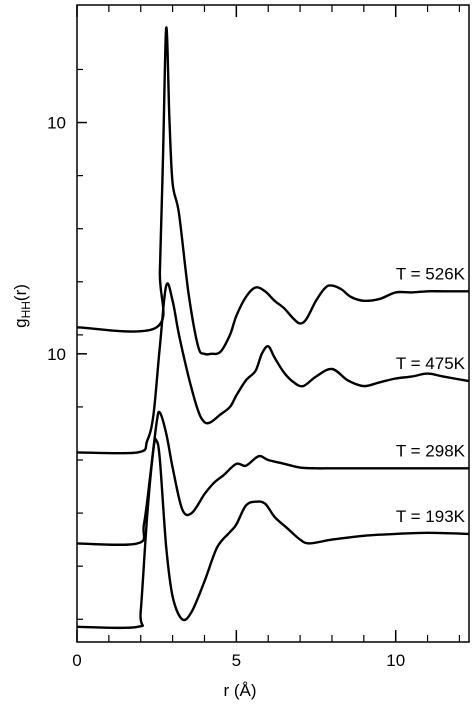  Describe the element at coordinates (26, 309) in the screenshot. I see `y-axis-title-sub: HH` at that location.